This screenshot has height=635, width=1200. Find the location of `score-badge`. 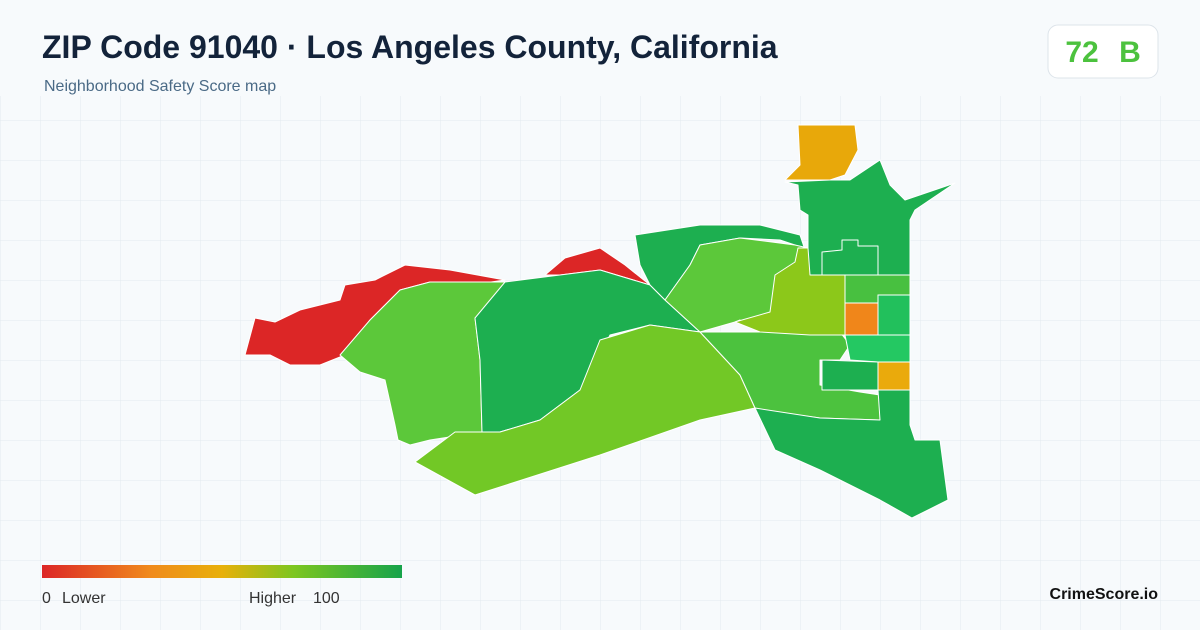

score-badge is located at coordinates (1103, 51).